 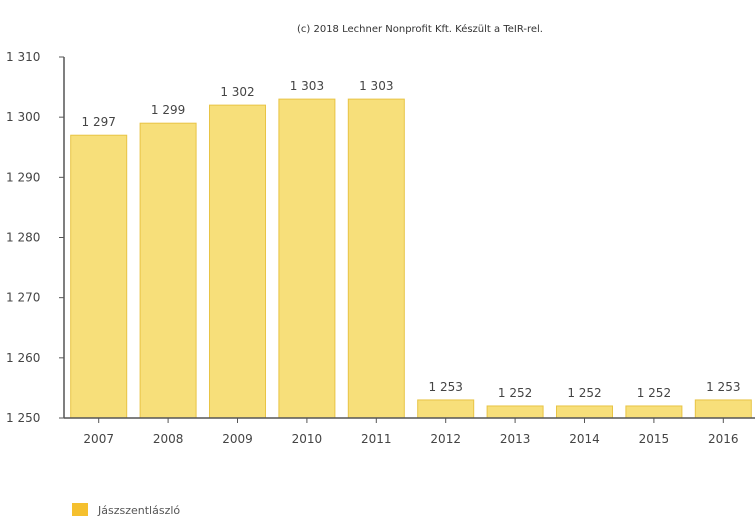 I want to click on x-tick-label: 2016, so click(x=723, y=439).